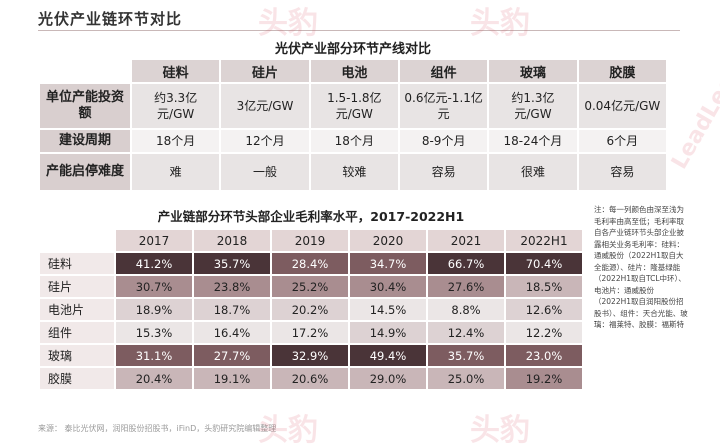  What do you see at coordinates (466, 332) in the screenshot?
I see `table2-cell: 12.4%` at bounding box center [466, 332].